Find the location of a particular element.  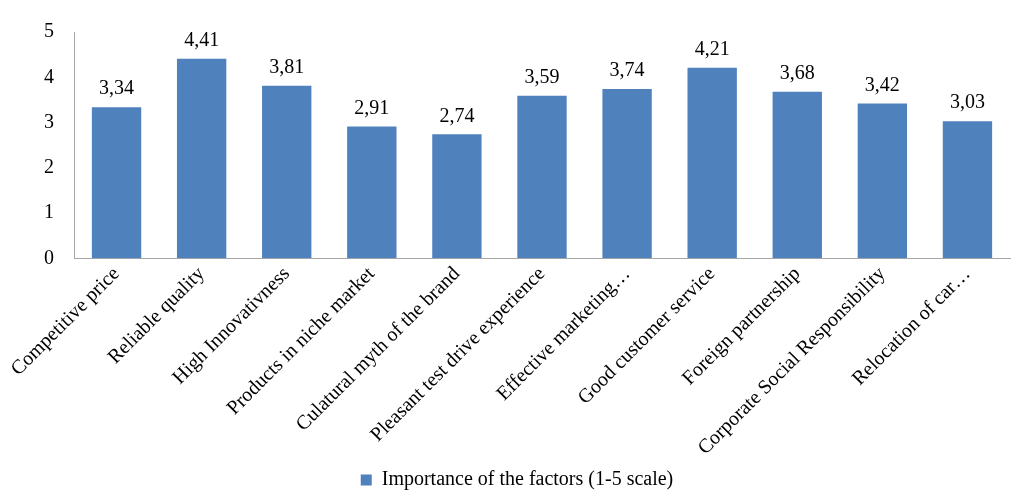

data-label: 3,59 is located at coordinates (542, 76).